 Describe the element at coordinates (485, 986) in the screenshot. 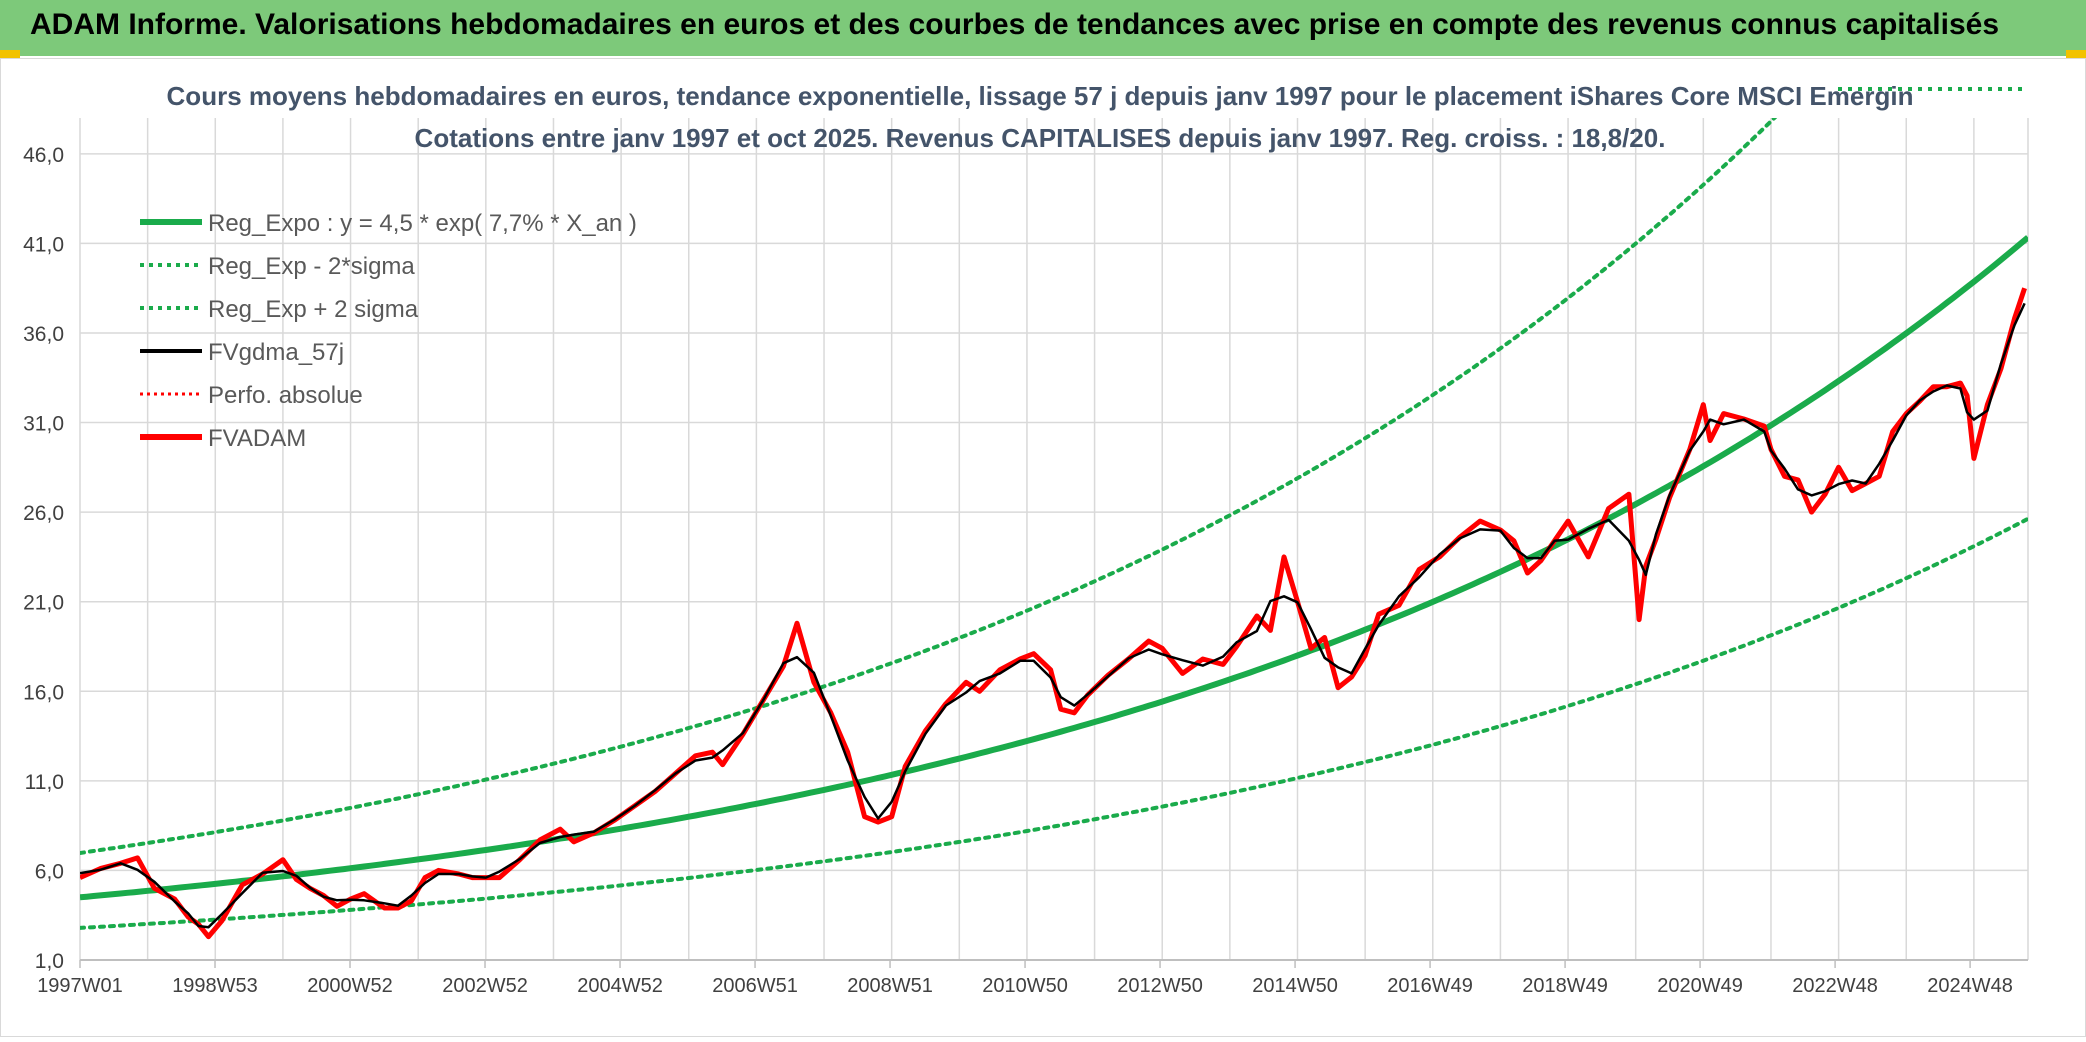

I see `x-tick-label: 2002W52` at that location.